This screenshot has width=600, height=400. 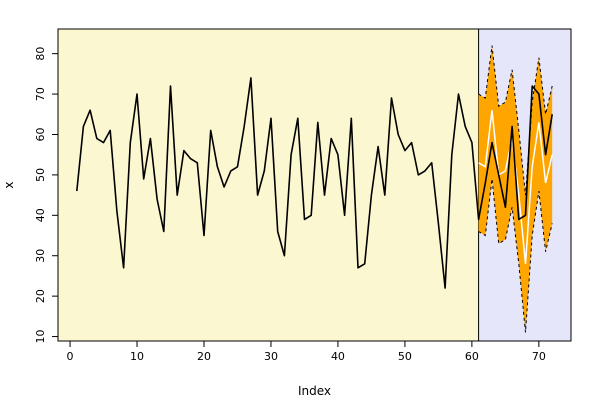 I want to click on x-tick-label: 60, so click(x=472, y=356).